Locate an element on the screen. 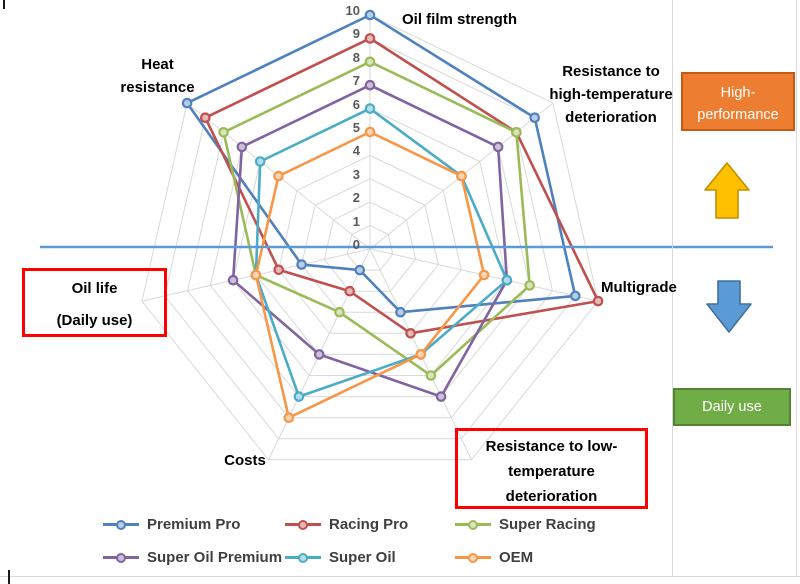  legend-item: Racing Pro is located at coordinates (370, 524).